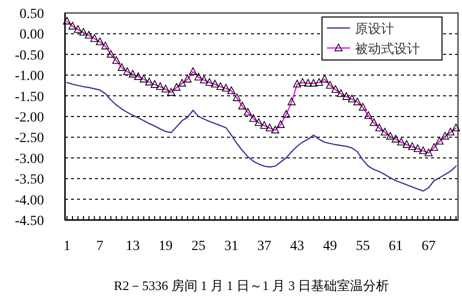 Image resolution: width=462 pixels, height=302 pixels. Describe the element at coordinates (29, 221) in the screenshot. I see `y-tick-label: -4.50` at that location.